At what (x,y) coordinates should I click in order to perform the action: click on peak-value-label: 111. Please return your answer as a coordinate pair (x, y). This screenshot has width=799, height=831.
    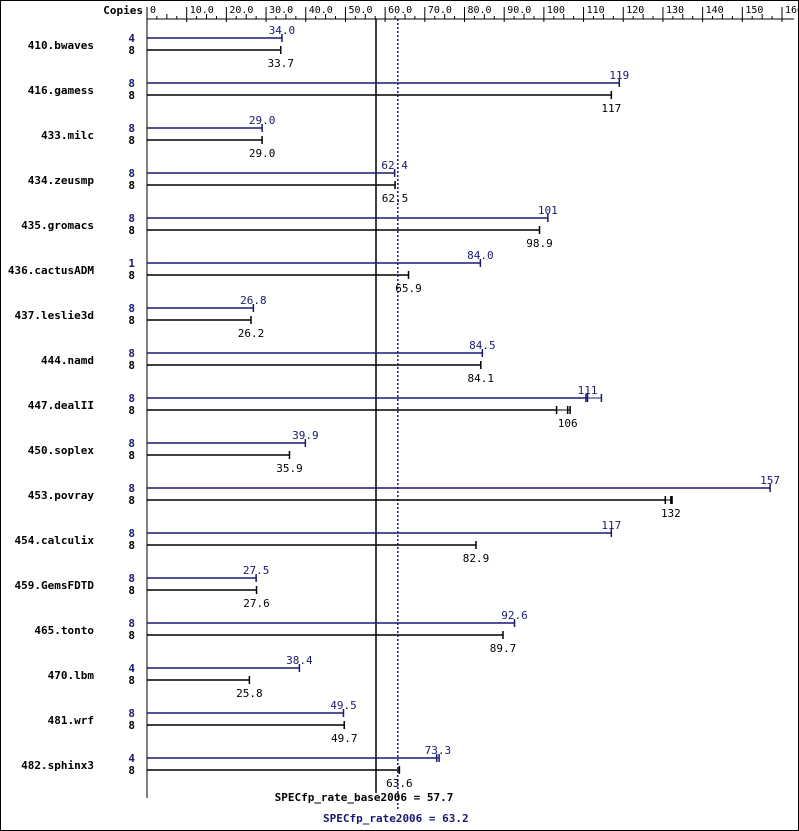
    Looking at the image, I should click on (588, 390).